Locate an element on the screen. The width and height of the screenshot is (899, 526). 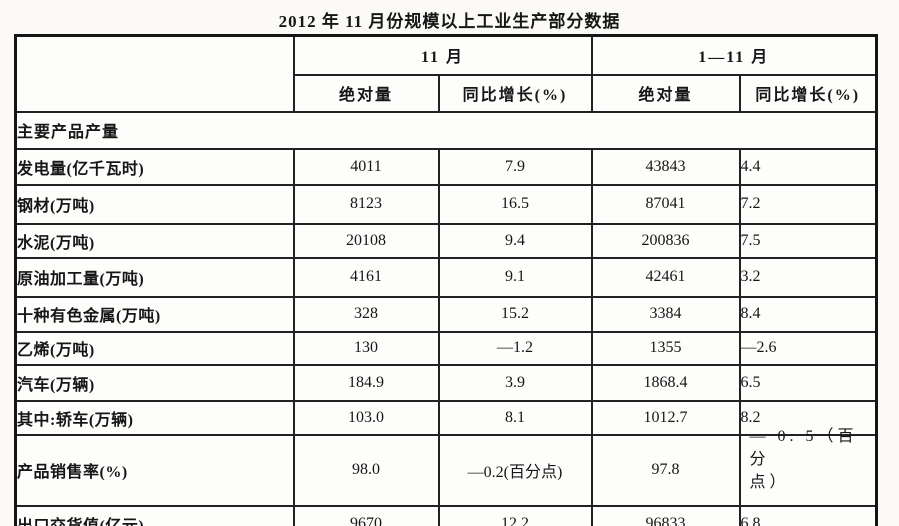
cell-nov-abs: 9670 is located at coordinates (366, 515).